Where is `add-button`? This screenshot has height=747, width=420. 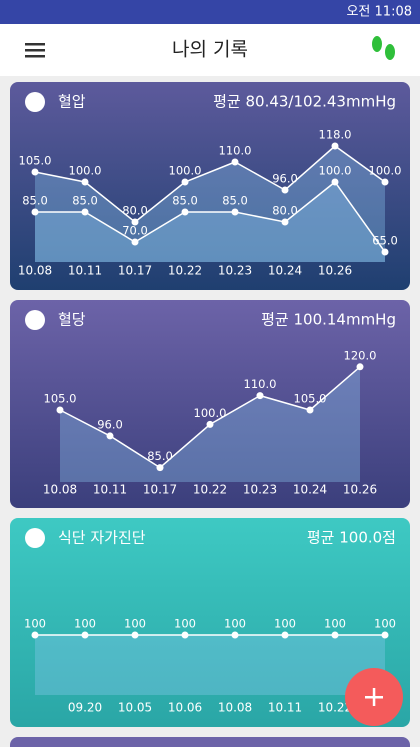
add-button is located at coordinates (374, 697).